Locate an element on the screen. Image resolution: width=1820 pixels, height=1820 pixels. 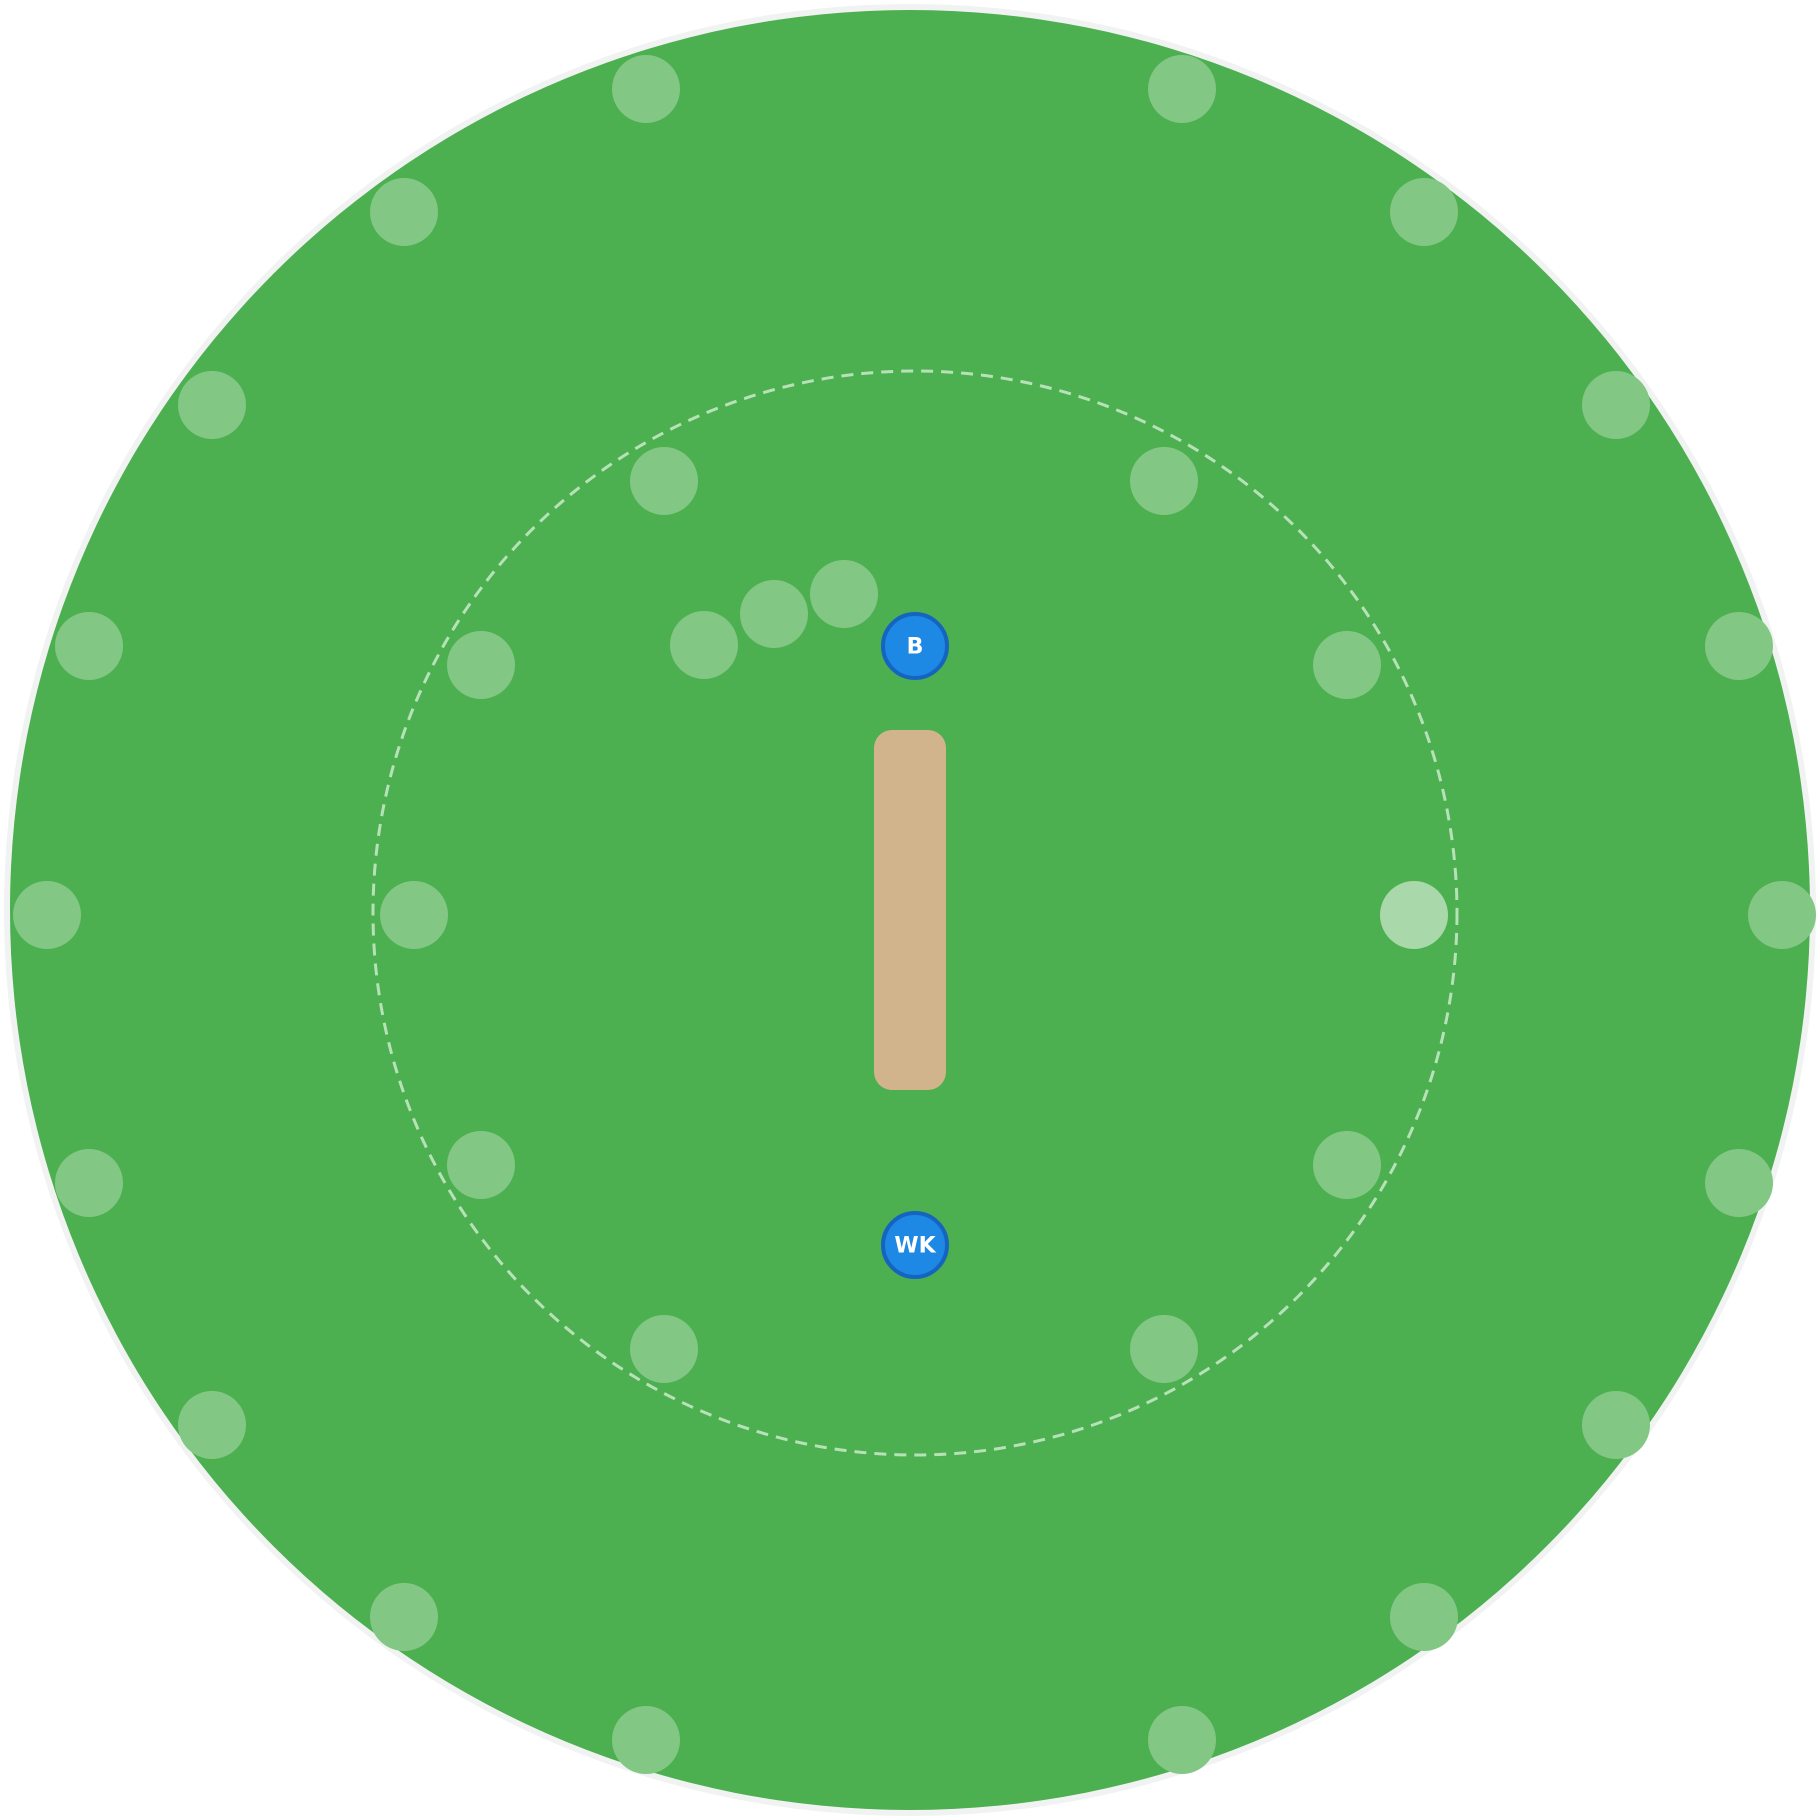
bowler-label: B is located at coordinates (915, 647).